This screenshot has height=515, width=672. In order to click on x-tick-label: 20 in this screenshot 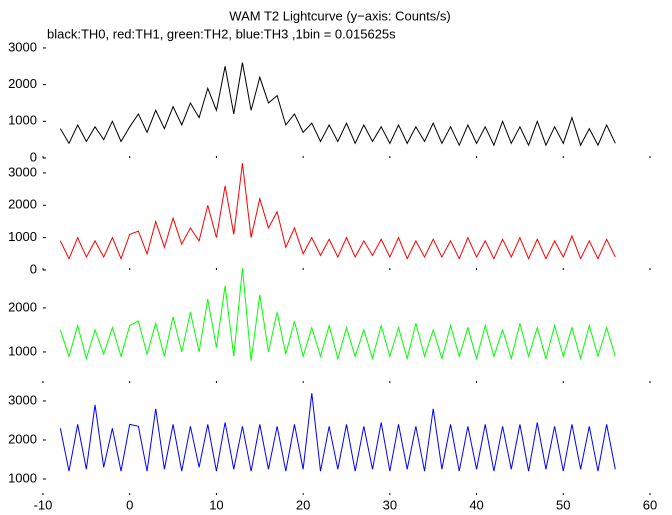, I will do `click(303, 504)`.